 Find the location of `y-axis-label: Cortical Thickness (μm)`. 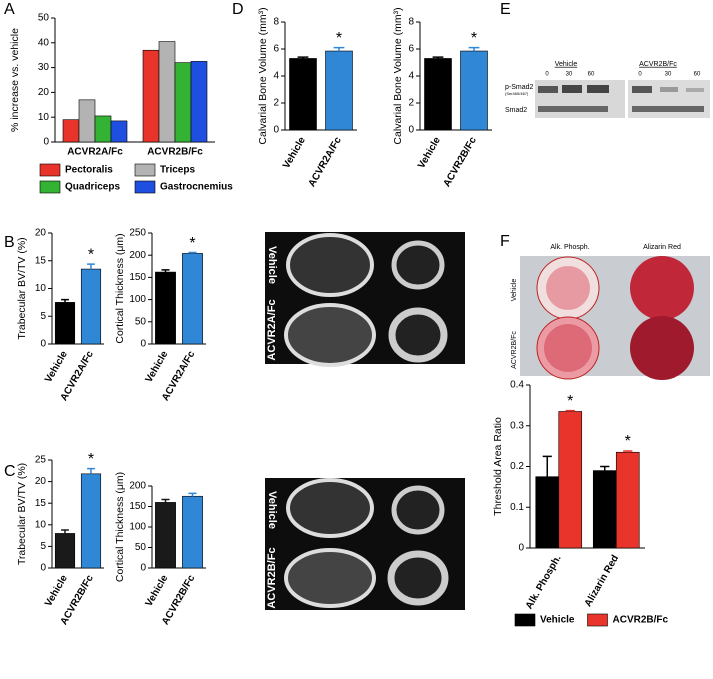

y-axis-label: Cortical Thickness (μm) is located at coordinates (120, 288).